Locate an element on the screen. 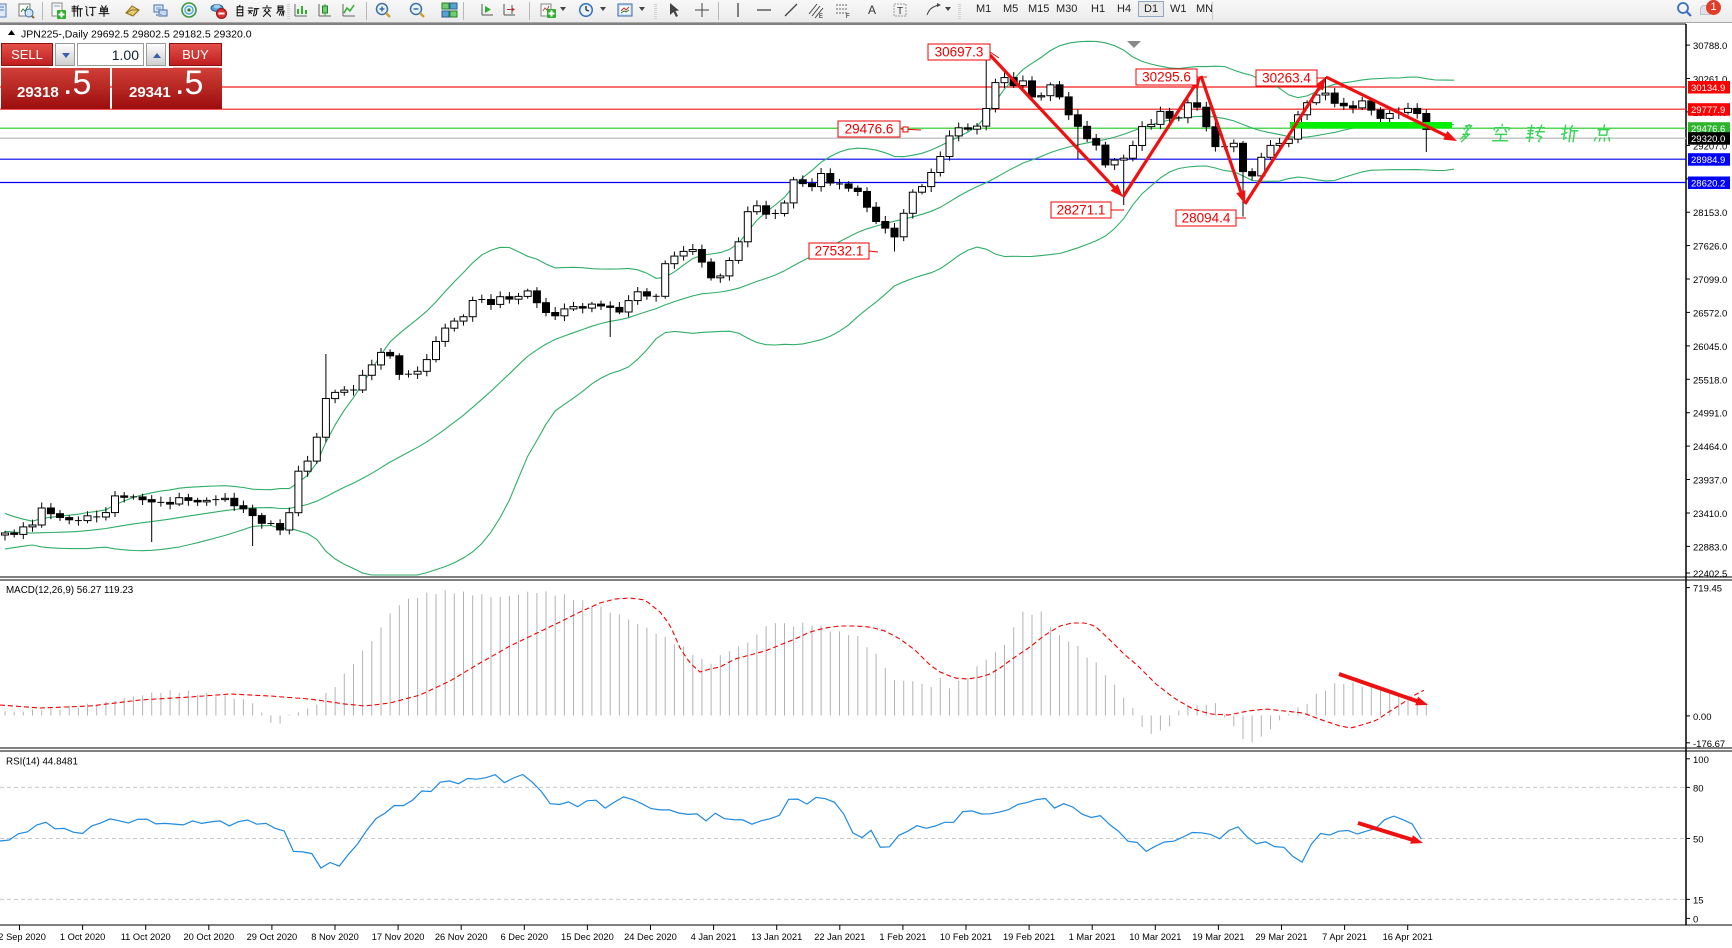  svg-text: F is located at coordinates (848, 16).